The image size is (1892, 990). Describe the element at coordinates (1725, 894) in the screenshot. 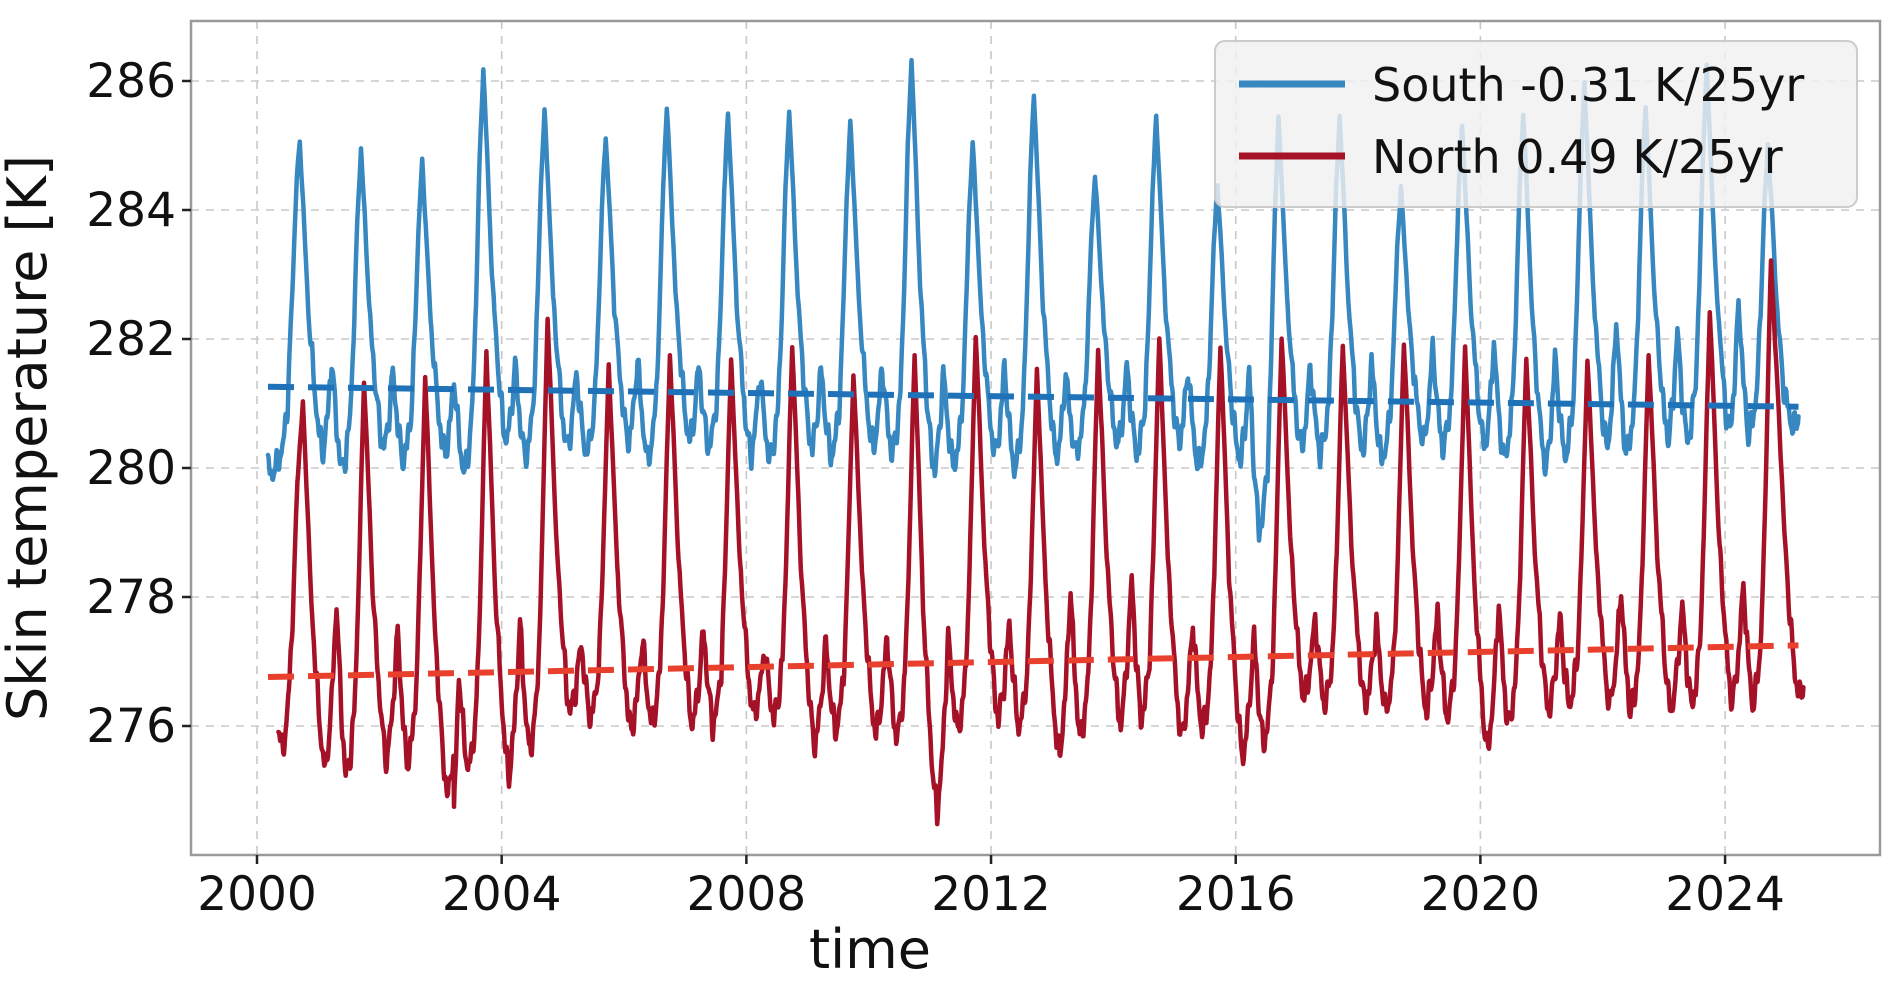

I see `x-tick-label: 2024` at that location.